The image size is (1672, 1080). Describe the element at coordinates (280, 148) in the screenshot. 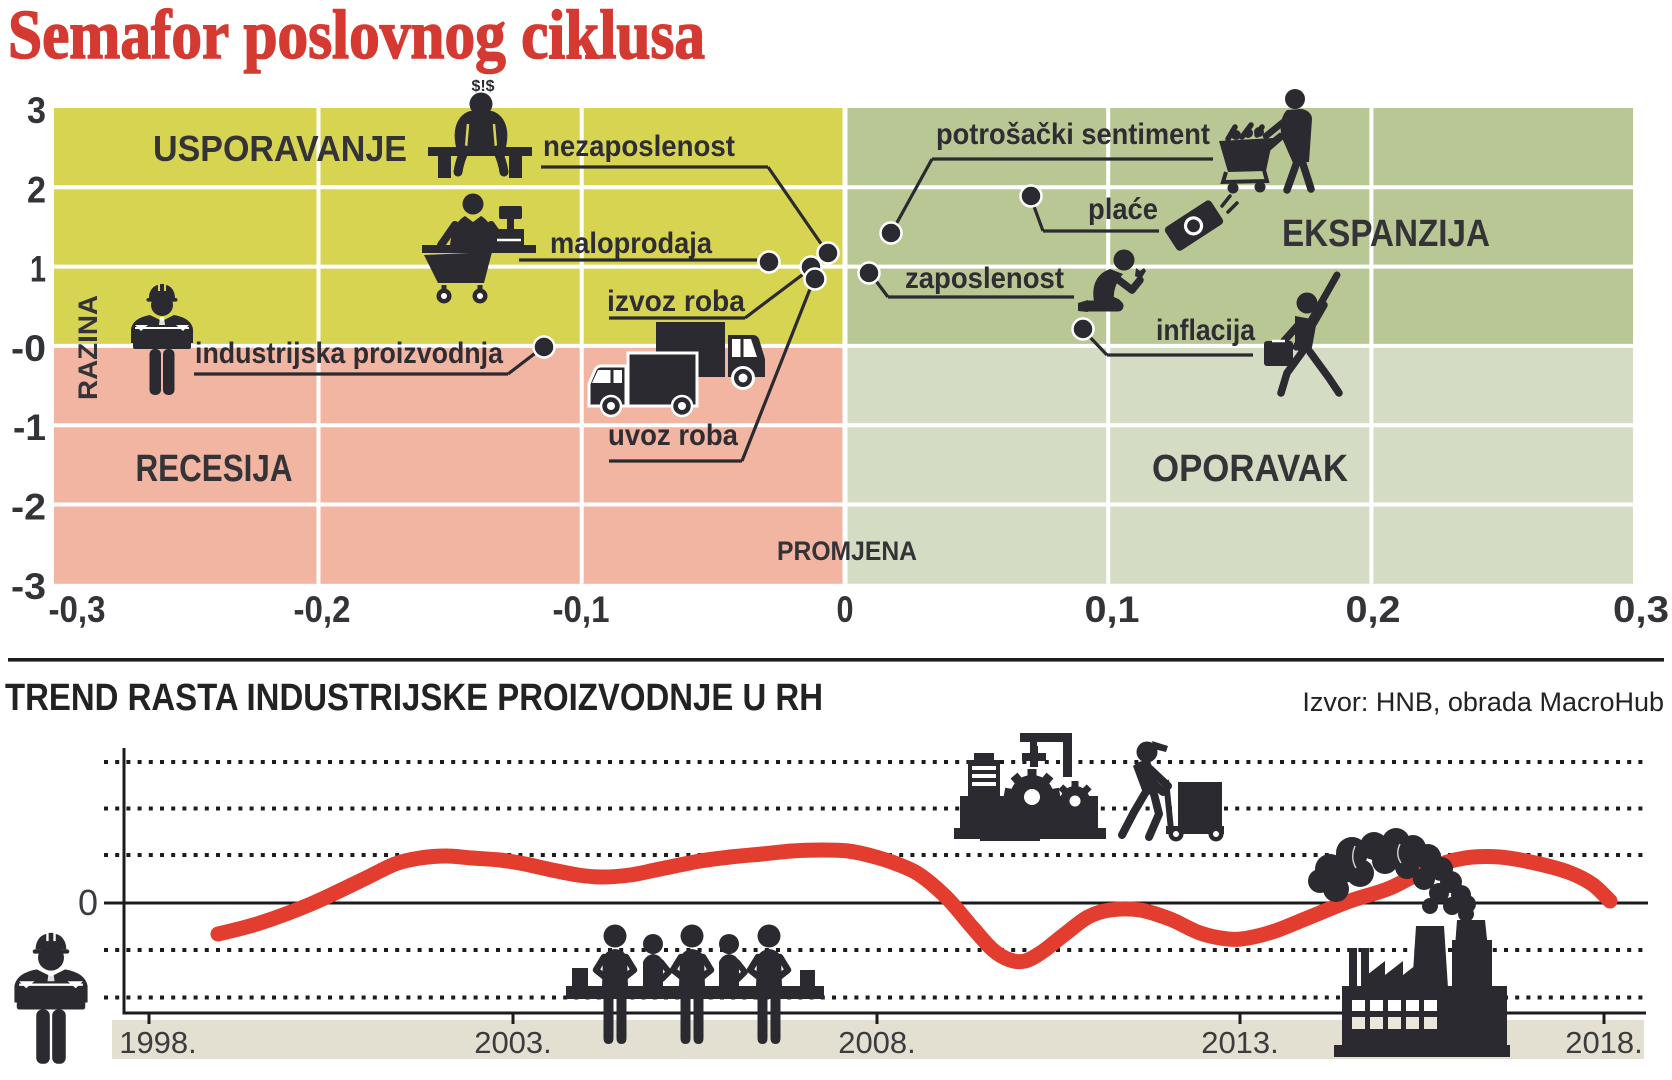

I see `svg-text: USPORAVANJE` at that location.